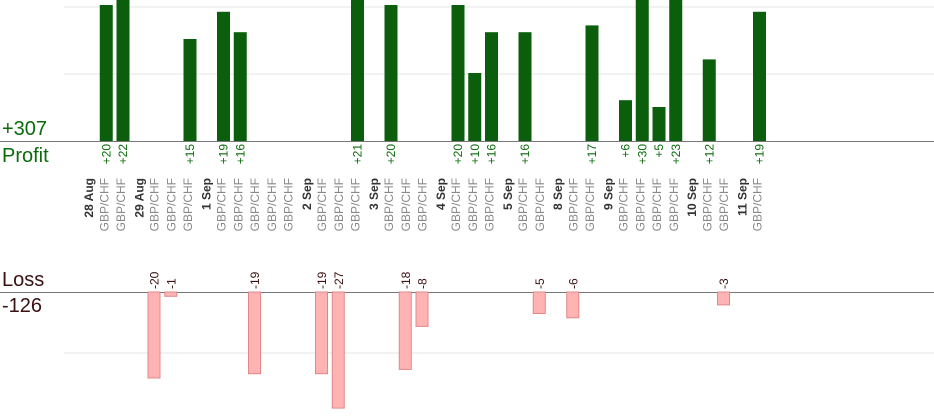 The image size is (934, 420). I want to click on loss-value-label: -3, so click(724, 283).